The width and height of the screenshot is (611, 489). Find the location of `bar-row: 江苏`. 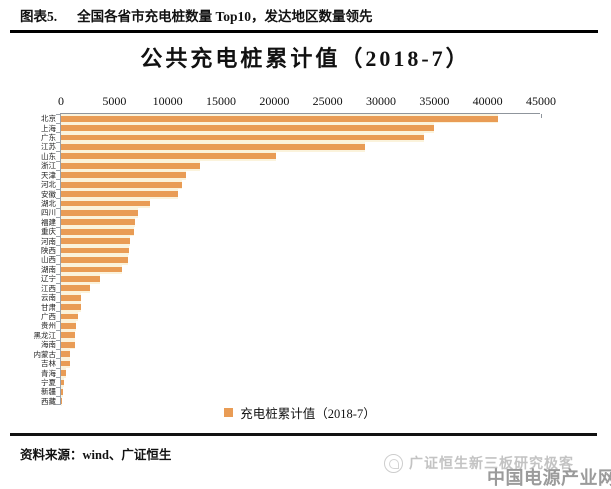

bar-row: 江苏 is located at coordinates (290, 146).